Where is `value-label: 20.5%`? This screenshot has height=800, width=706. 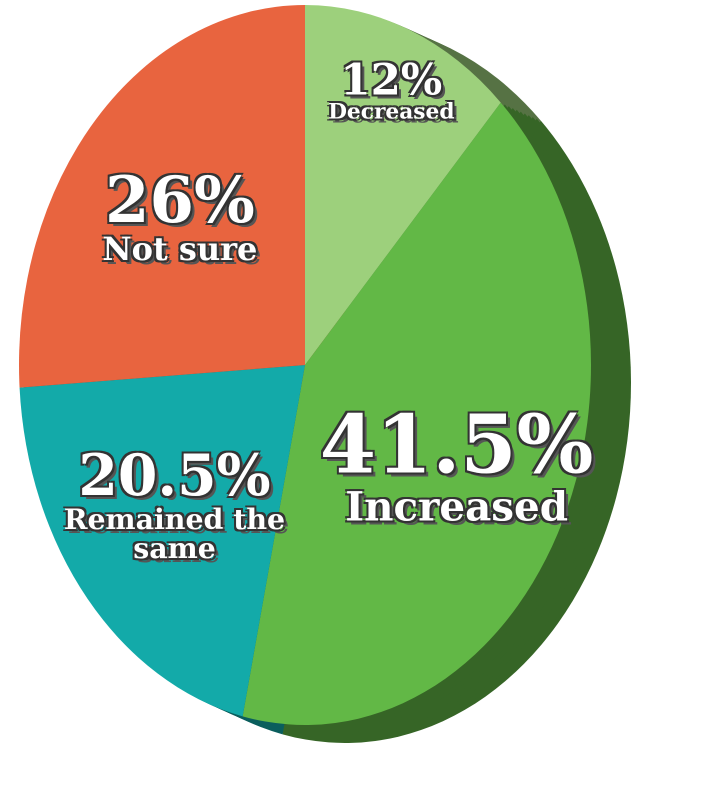 value-label: 20.5% is located at coordinates (174, 476).